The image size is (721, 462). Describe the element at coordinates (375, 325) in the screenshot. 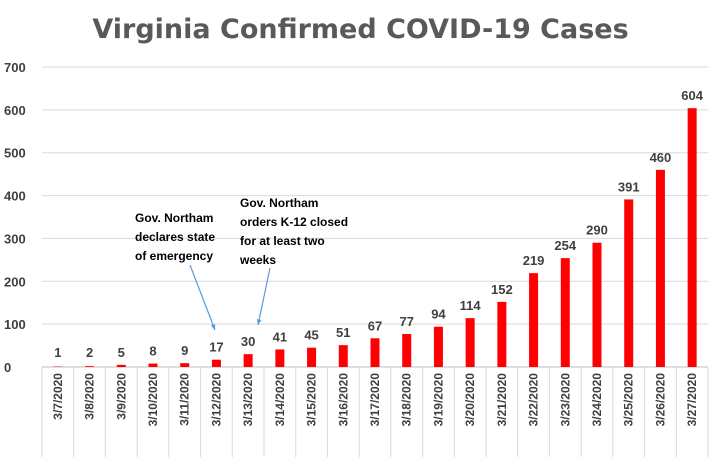

I see `data-label: 67` at that location.